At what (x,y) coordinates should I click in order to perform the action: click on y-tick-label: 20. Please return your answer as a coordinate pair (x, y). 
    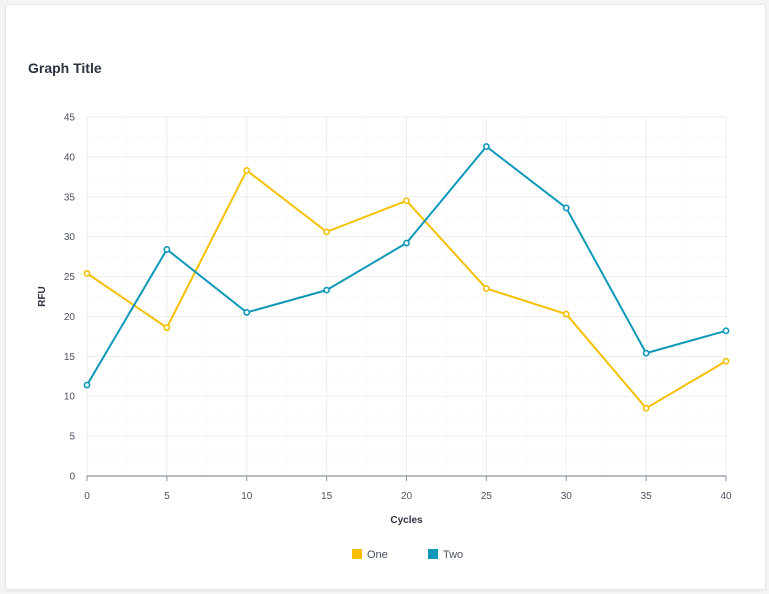
    Looking at the image, I should click on (70, 317).